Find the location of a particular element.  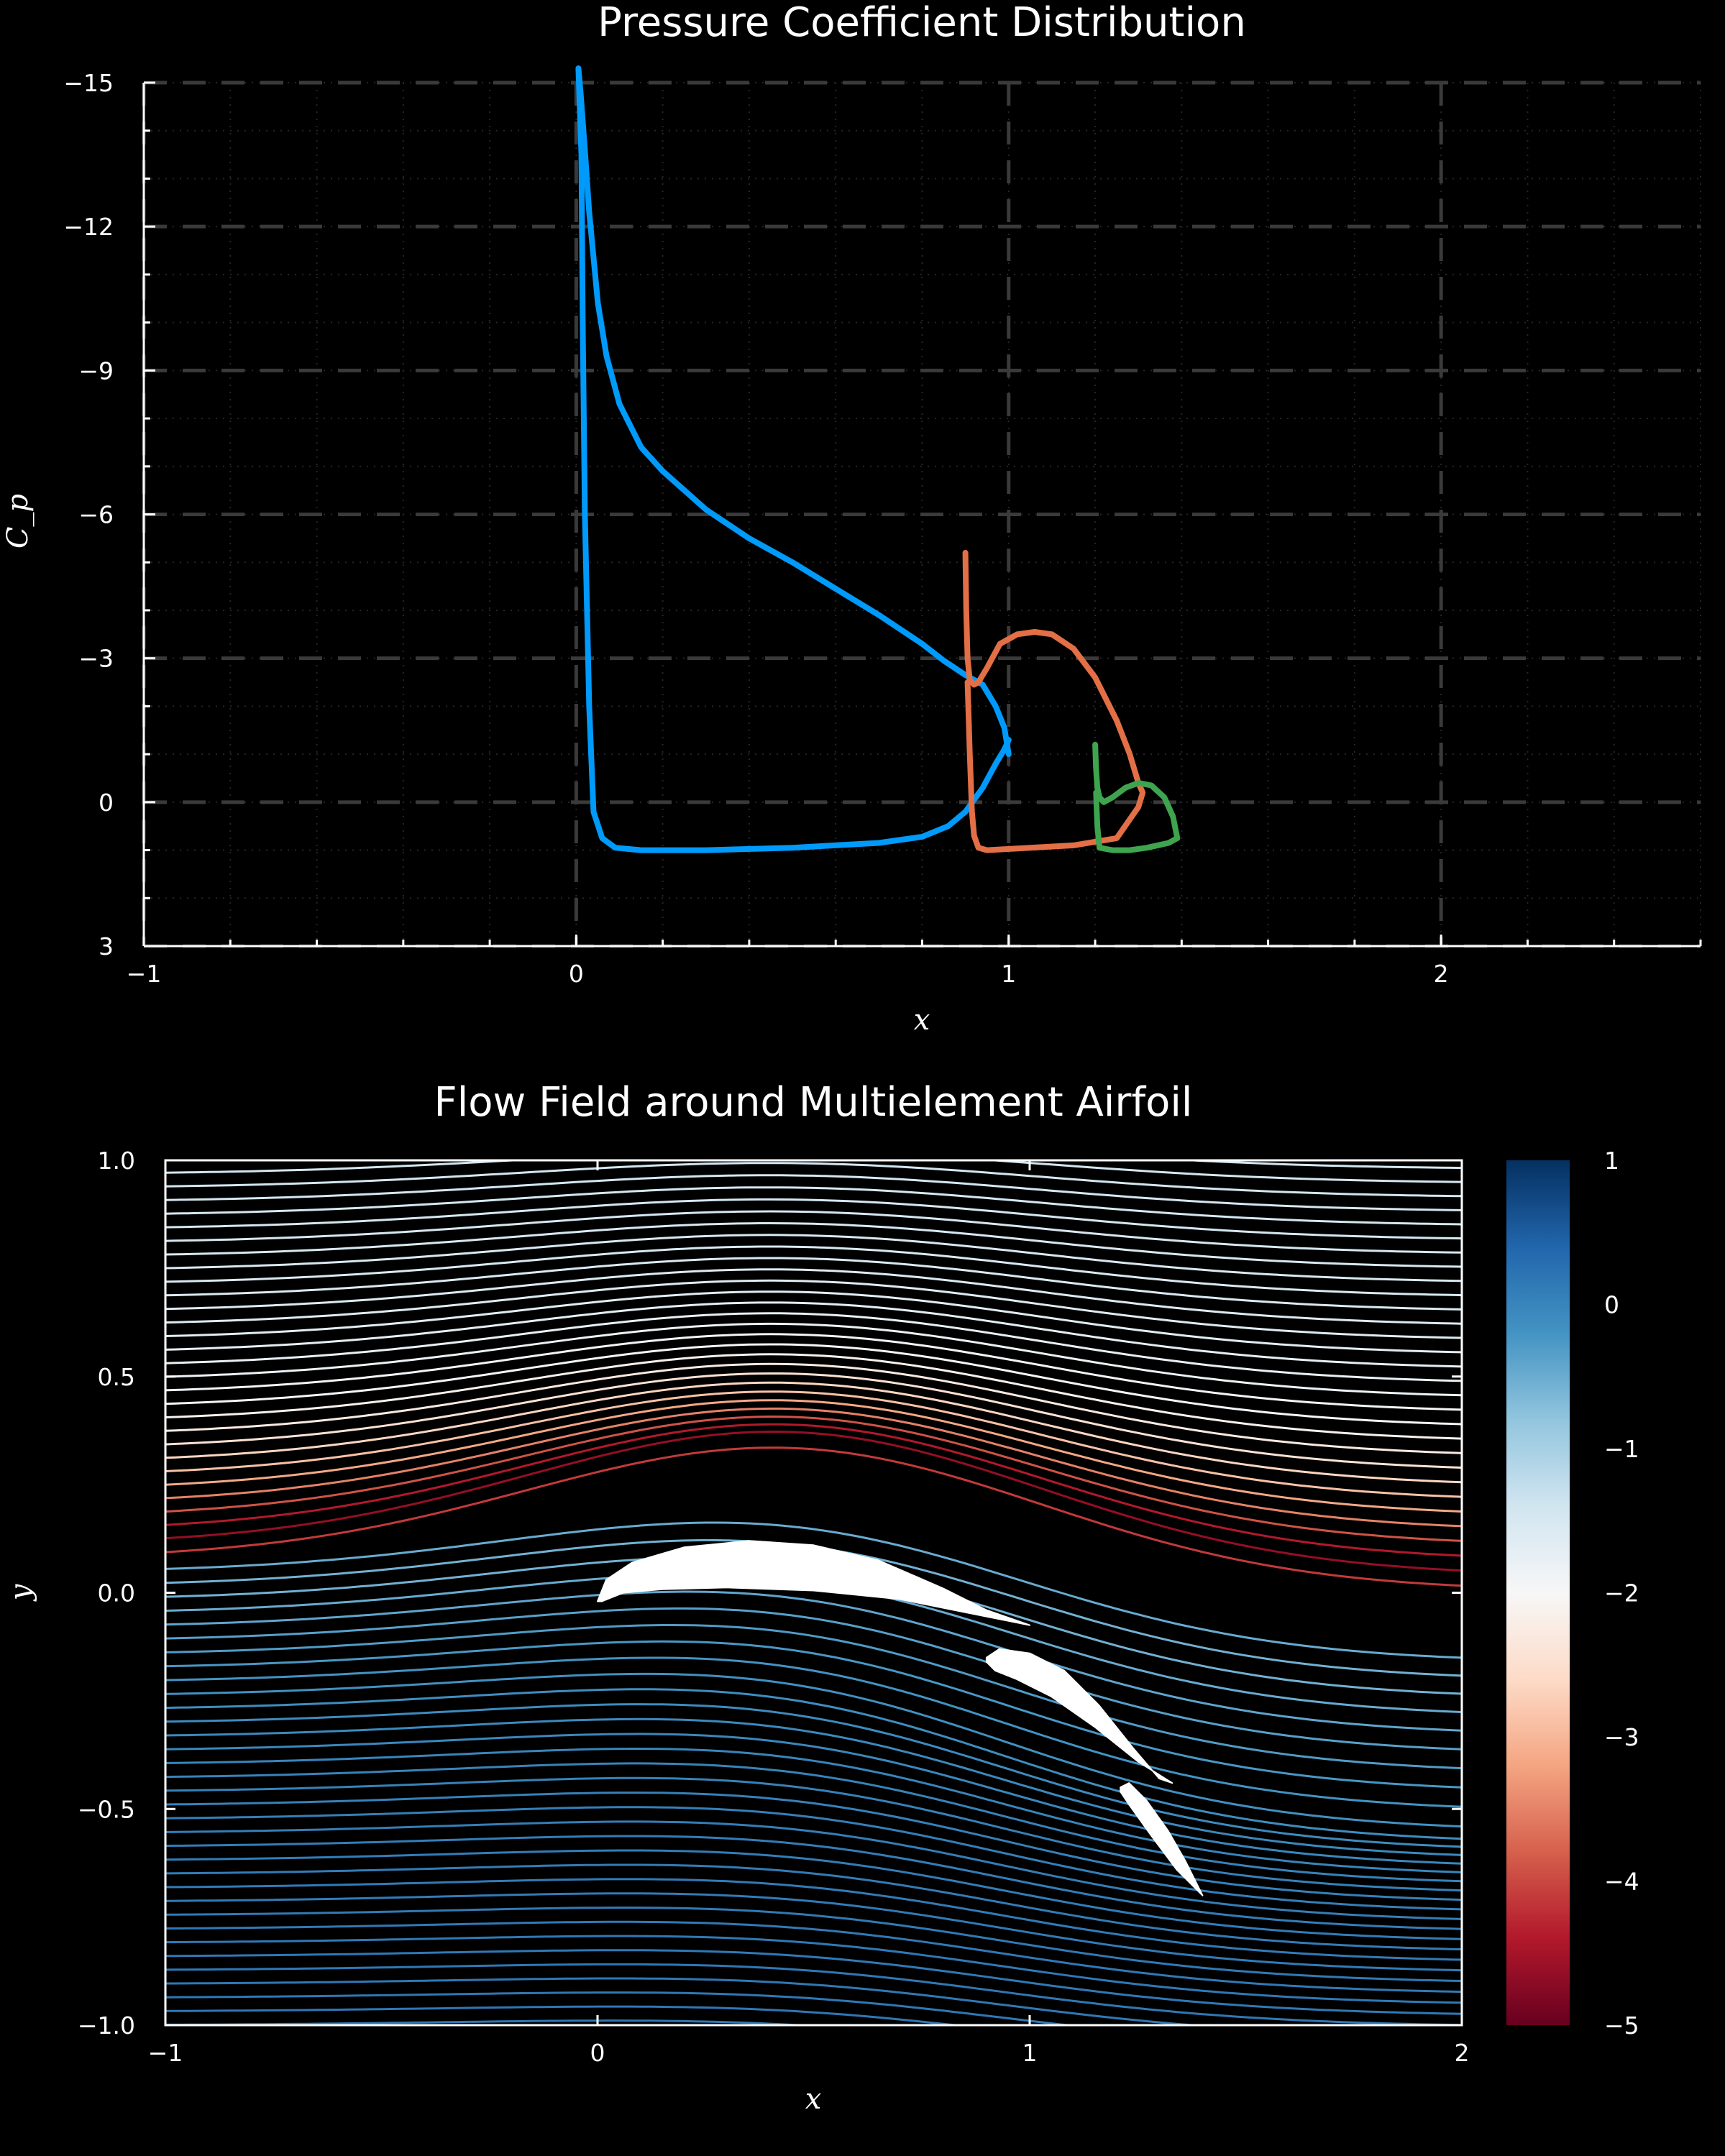

cp-y-tick-label: −9 is located at coordinates (96, 371).